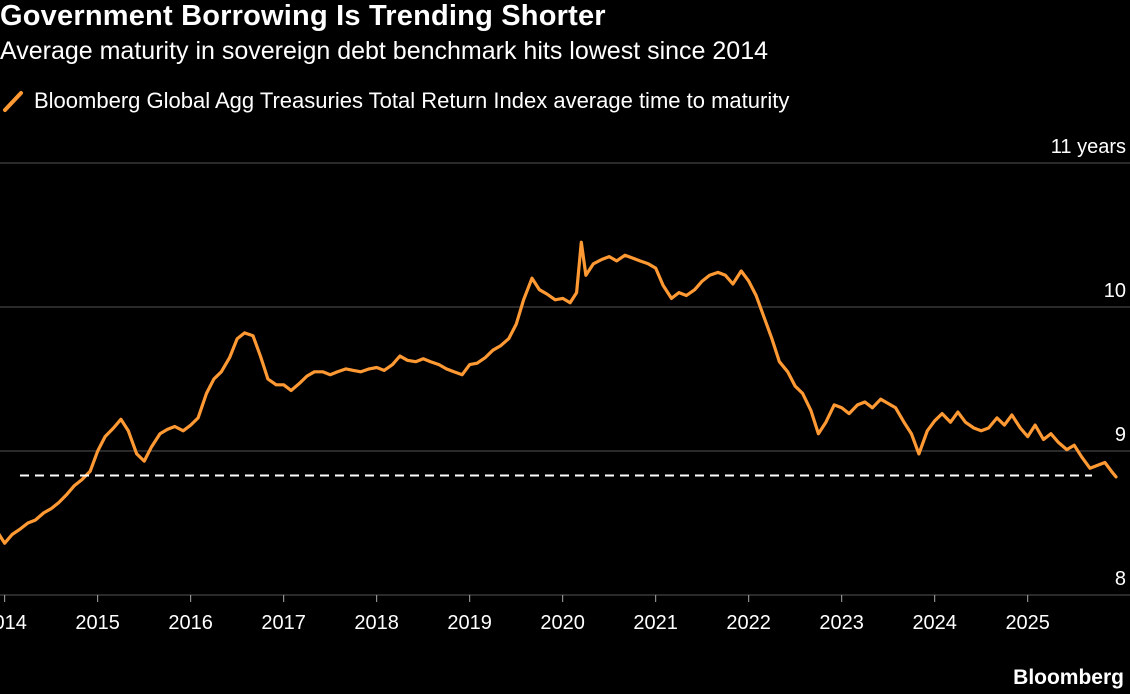  What do you see at coordinates (283, 623) in the screenshot?
I see `x-tick-label-2017: 2017` at bounding box center [283, 623].